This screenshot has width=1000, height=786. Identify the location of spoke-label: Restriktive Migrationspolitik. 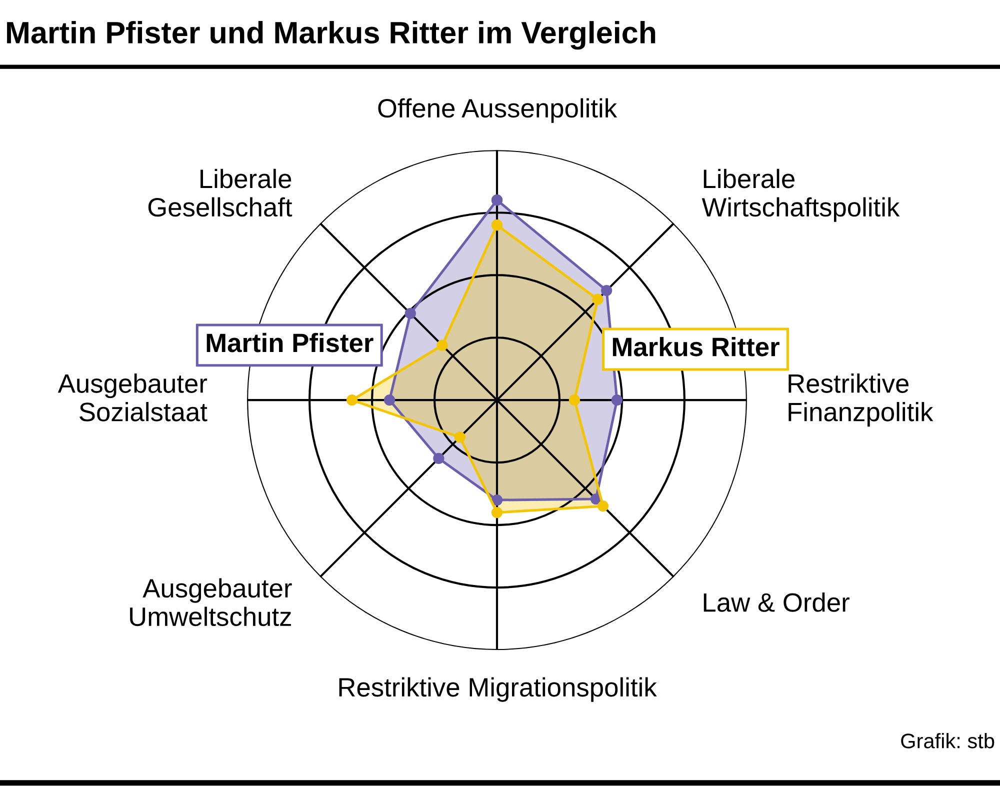
(498, 689).